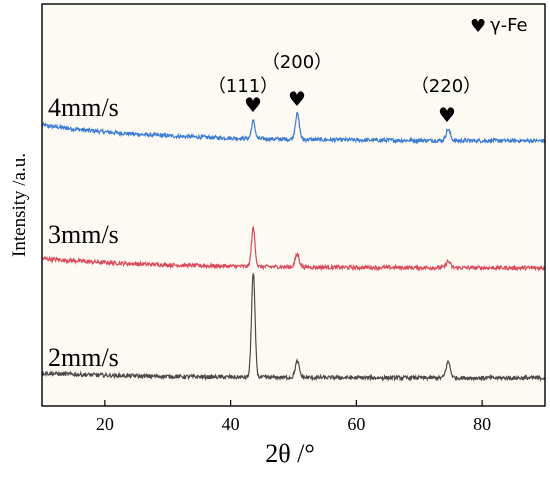  I want to click on series-label-2mm: 2mm/s, so click(83, 357).